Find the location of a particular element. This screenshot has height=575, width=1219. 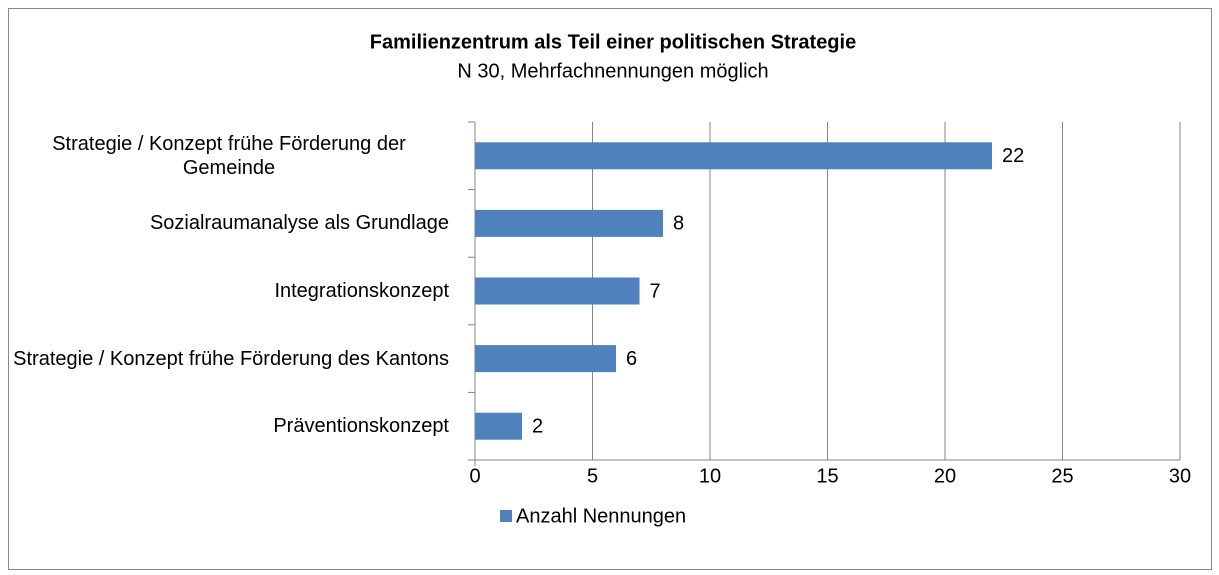

legend-label: Anzahl Nennungen is located at coordinates (601, 516).